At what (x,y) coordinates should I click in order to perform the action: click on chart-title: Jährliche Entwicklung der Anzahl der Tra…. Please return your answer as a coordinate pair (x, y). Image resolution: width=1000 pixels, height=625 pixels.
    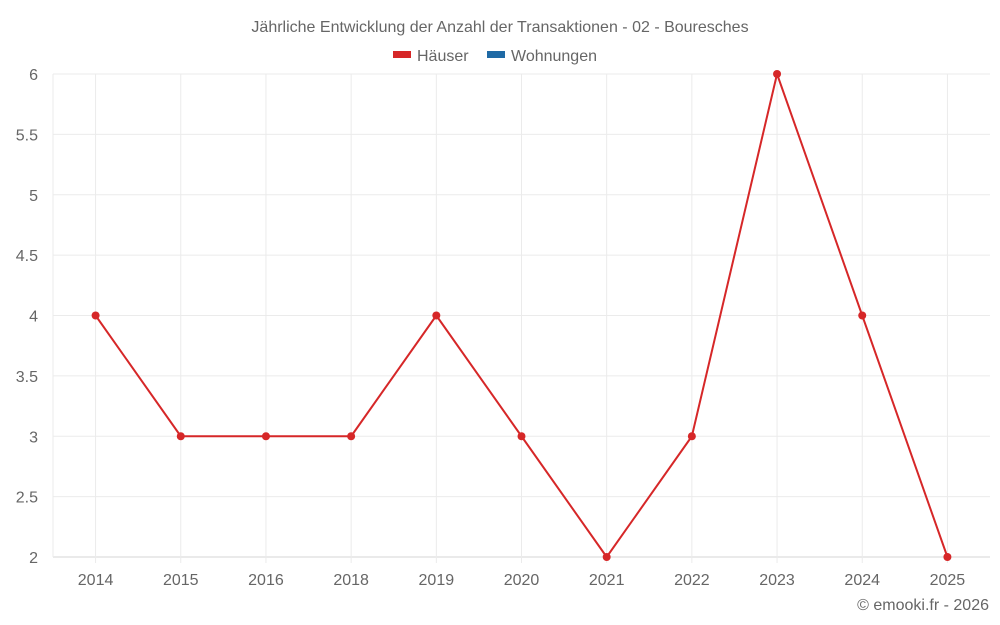
    Looking at the image, I should click on (499, 27).